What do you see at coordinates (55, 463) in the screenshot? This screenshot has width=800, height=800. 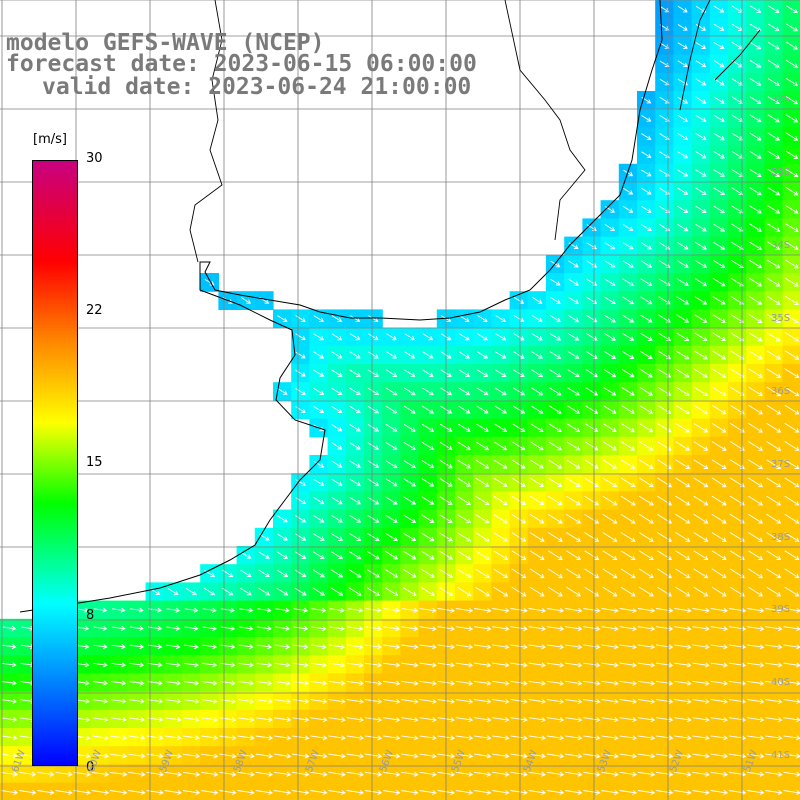 I see `colorbar` at bounding box center [55, 463].